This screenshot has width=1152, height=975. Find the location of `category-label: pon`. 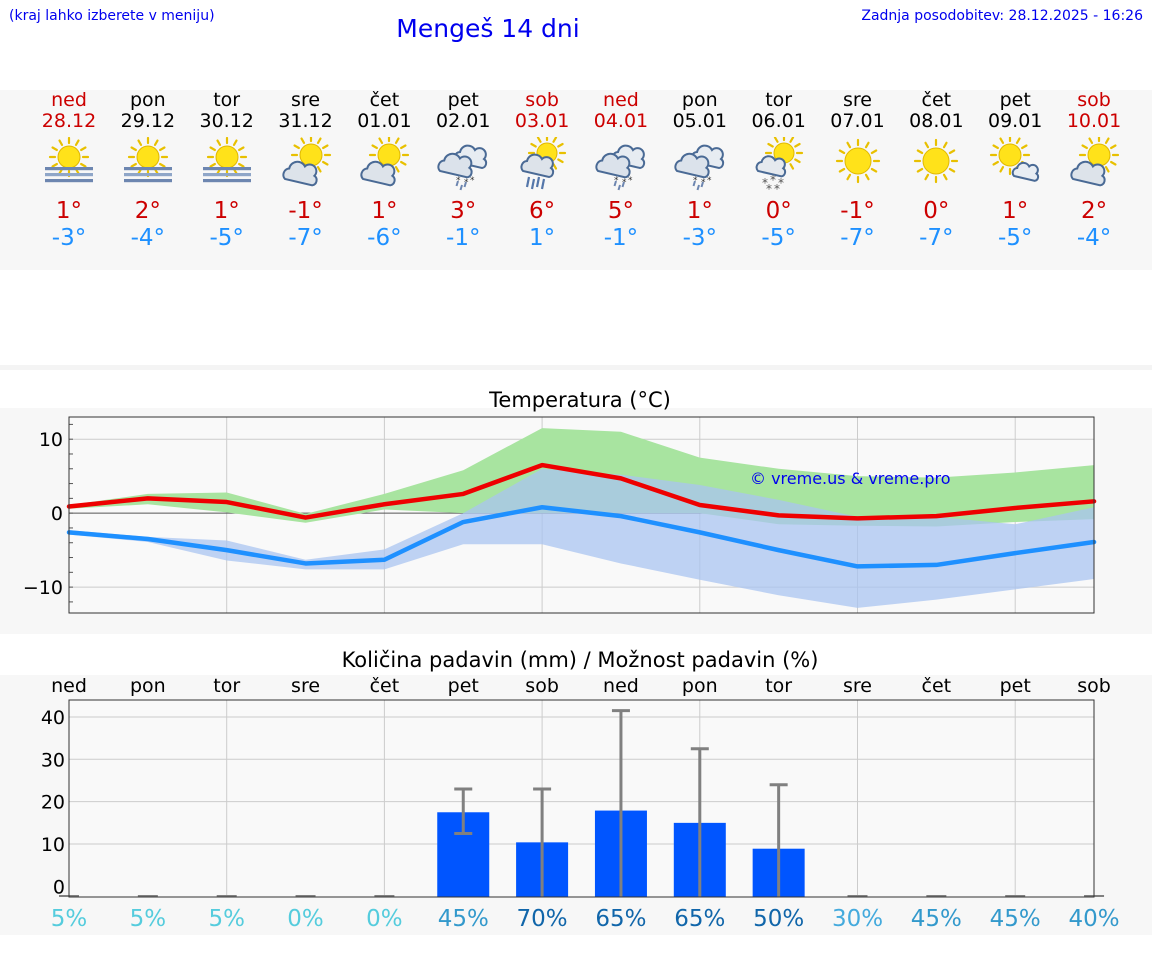

category-label: pon is located at coordinates (148, 686).